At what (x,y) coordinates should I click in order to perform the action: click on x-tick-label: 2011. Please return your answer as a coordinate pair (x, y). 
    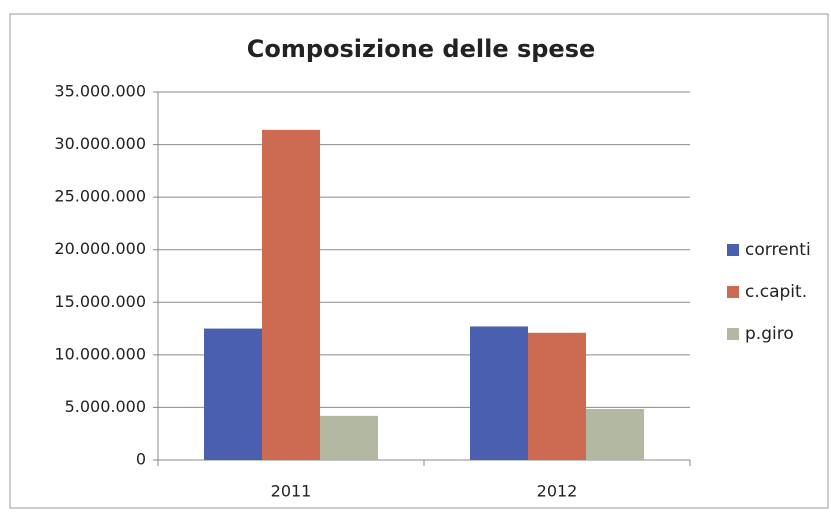
    Looking at the image, I should click on (291, 491).